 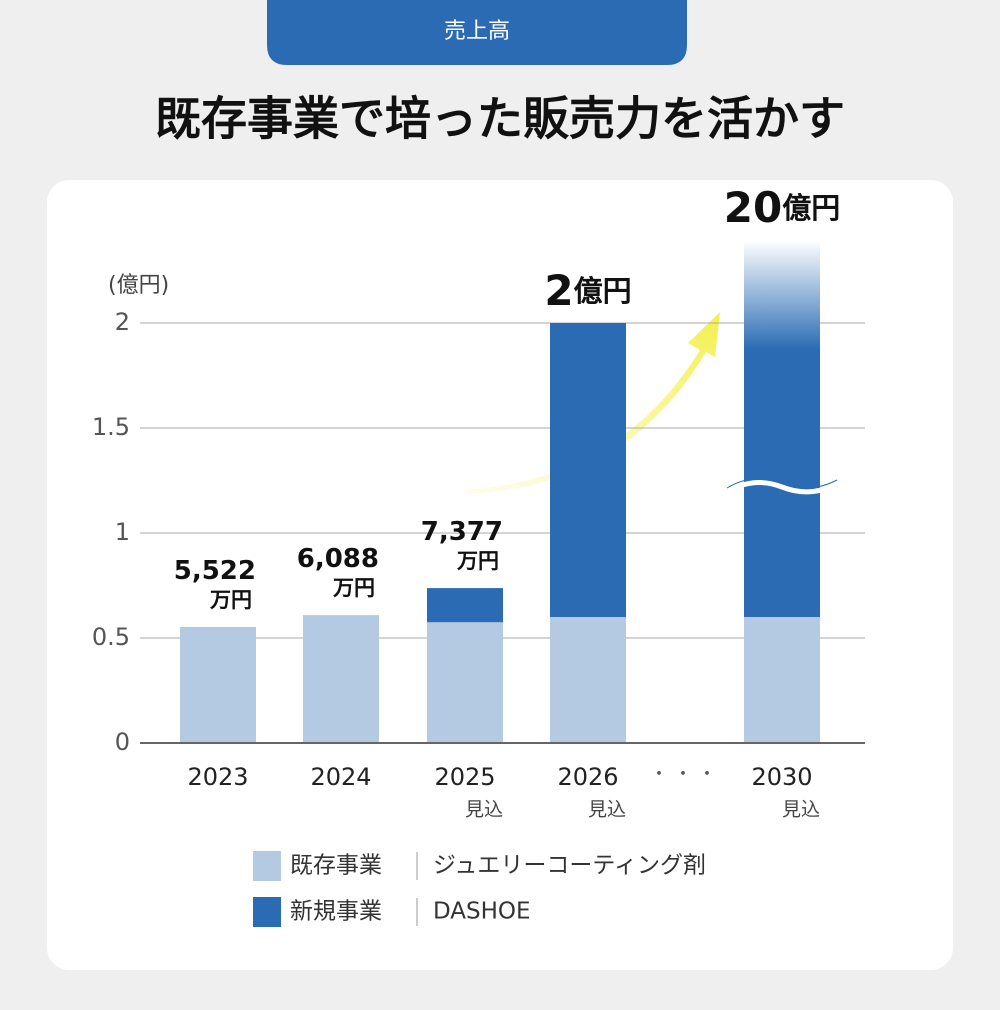 I want to click on badge-text: 売上高, so click(x=477, y=31).